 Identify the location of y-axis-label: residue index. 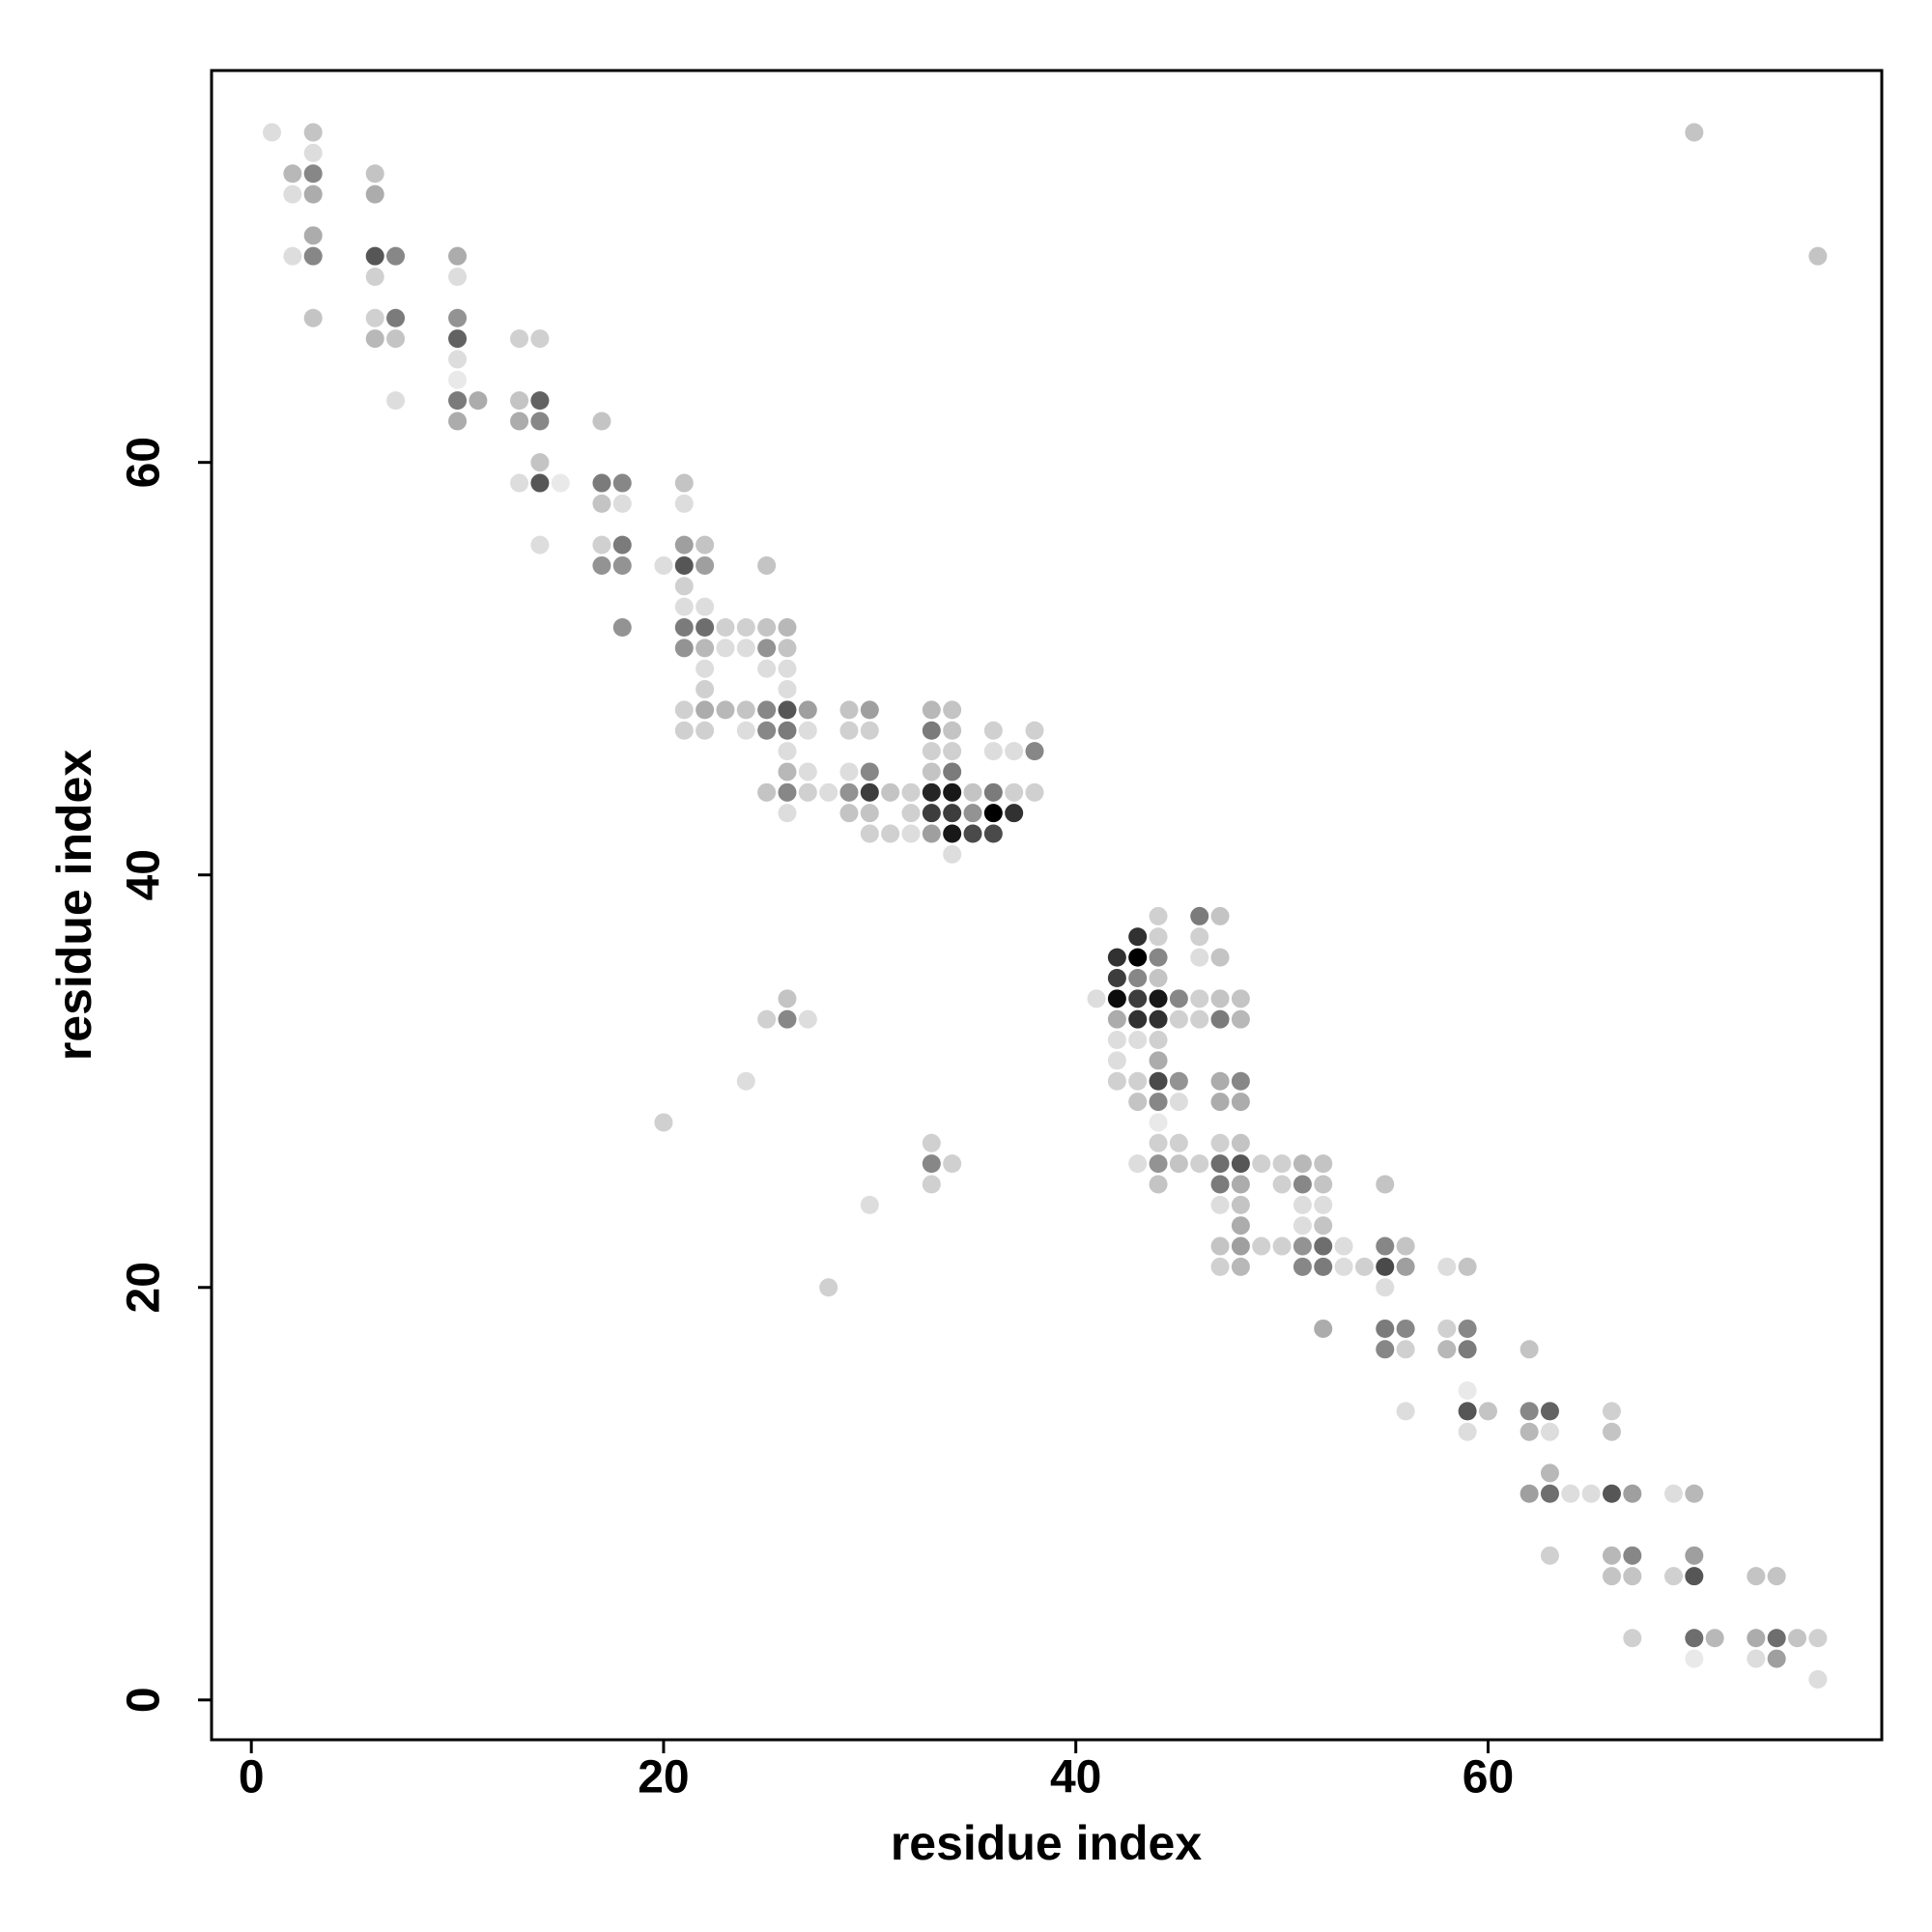
(74, 906).